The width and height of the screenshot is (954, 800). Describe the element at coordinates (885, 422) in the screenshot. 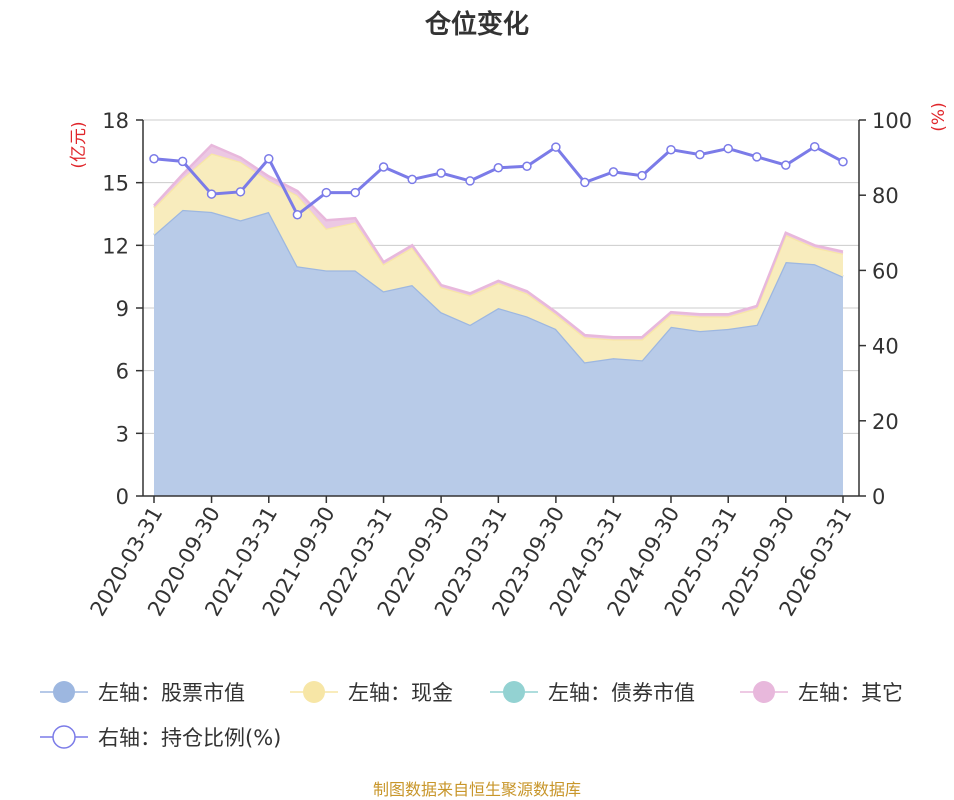

I see `right-tick-label: 20` at that location.